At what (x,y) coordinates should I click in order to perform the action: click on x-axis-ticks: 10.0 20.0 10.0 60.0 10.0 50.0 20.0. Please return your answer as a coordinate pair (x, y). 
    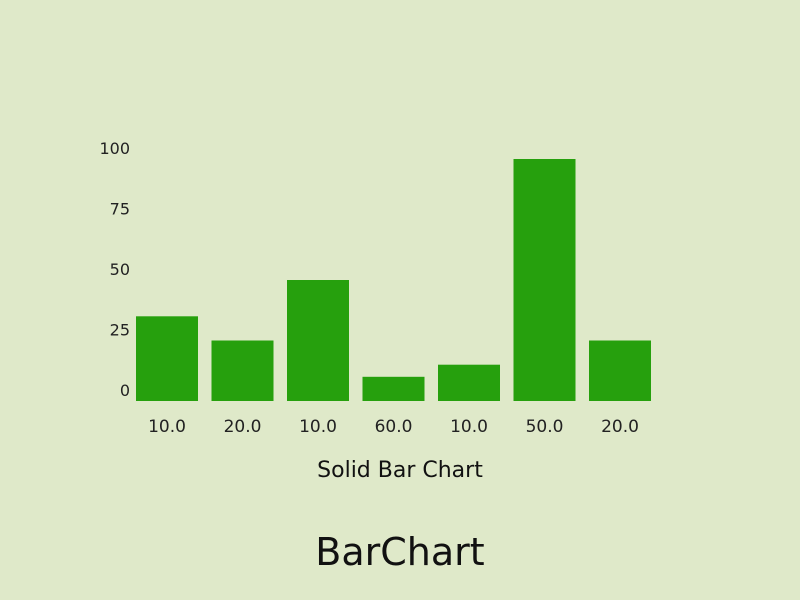
    Looking at the image, I should click on (393, 427).